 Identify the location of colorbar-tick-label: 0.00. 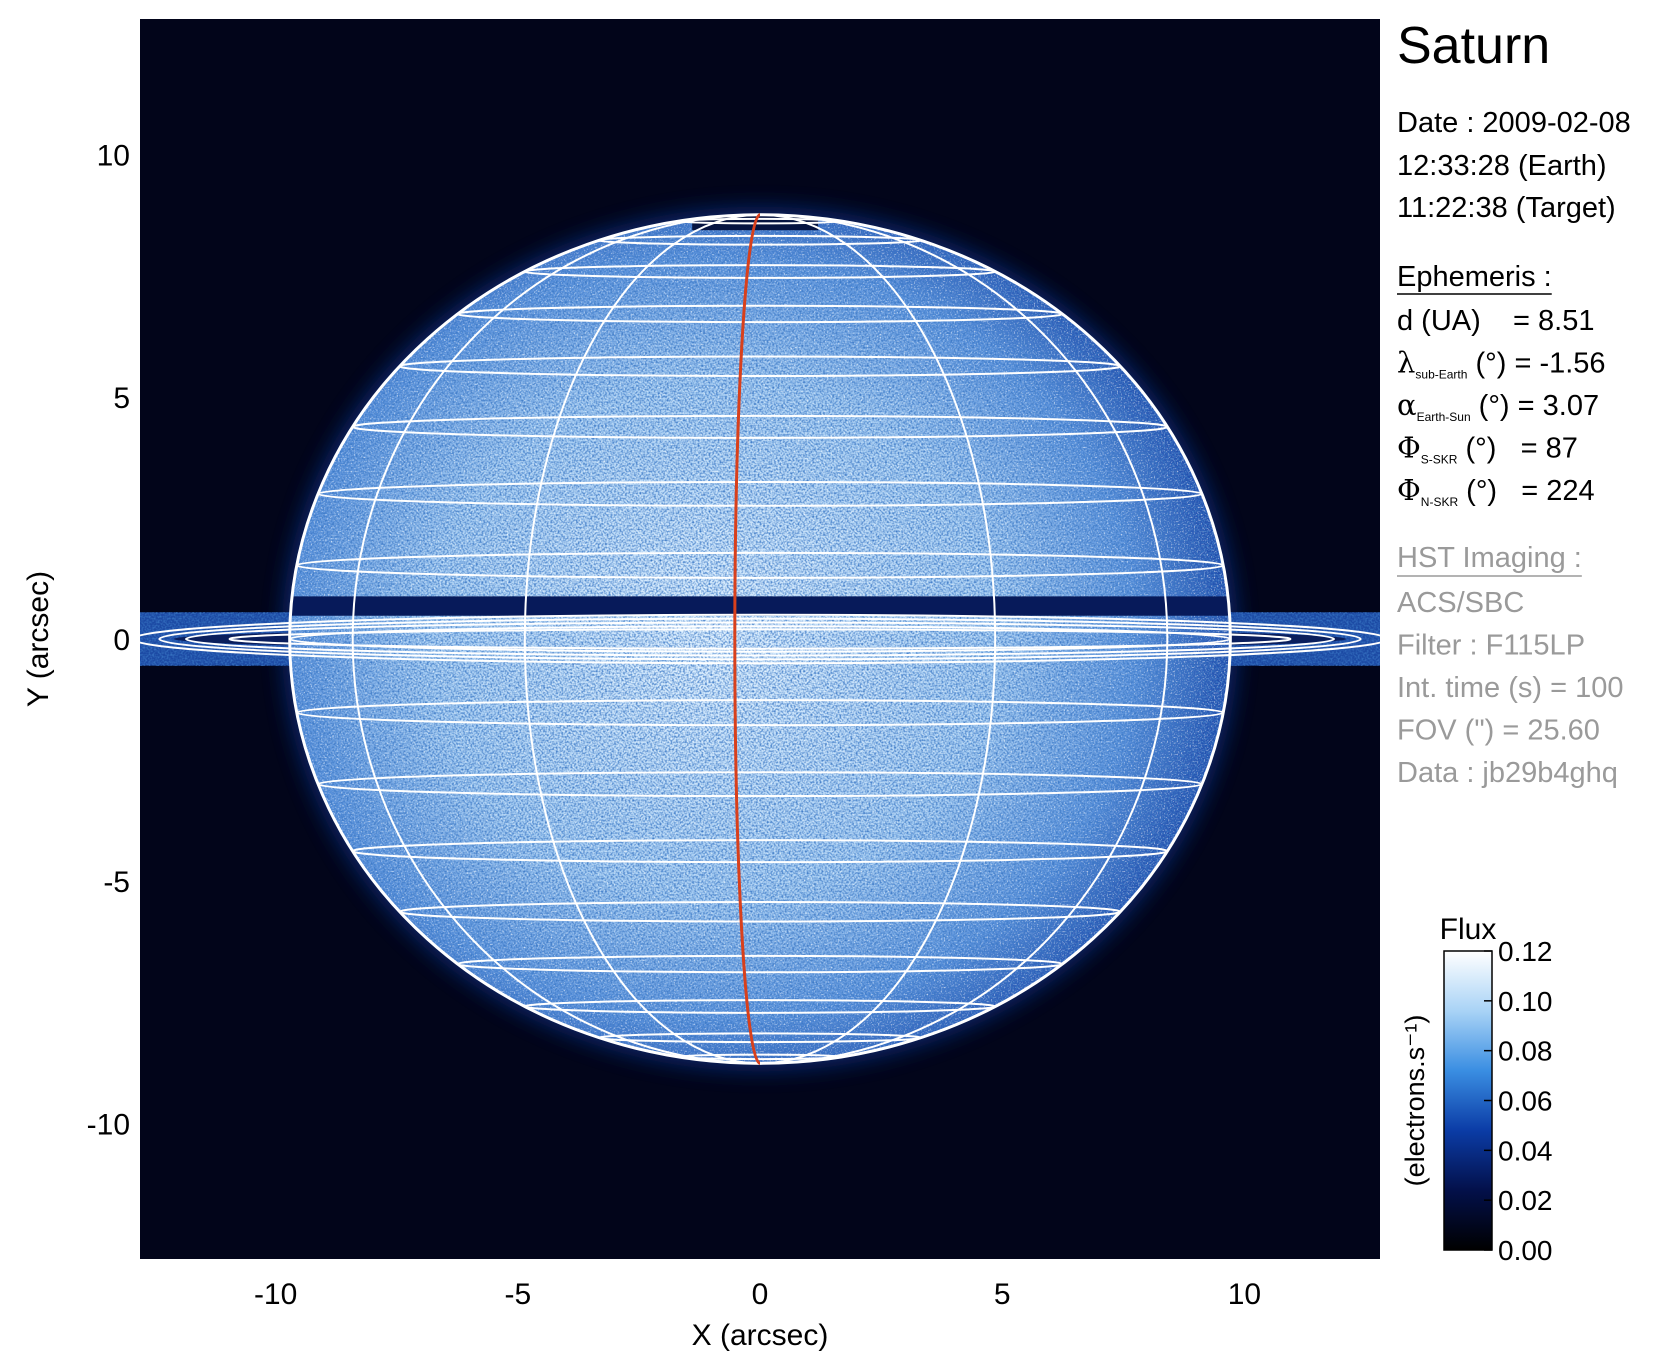
(1525, 1250).